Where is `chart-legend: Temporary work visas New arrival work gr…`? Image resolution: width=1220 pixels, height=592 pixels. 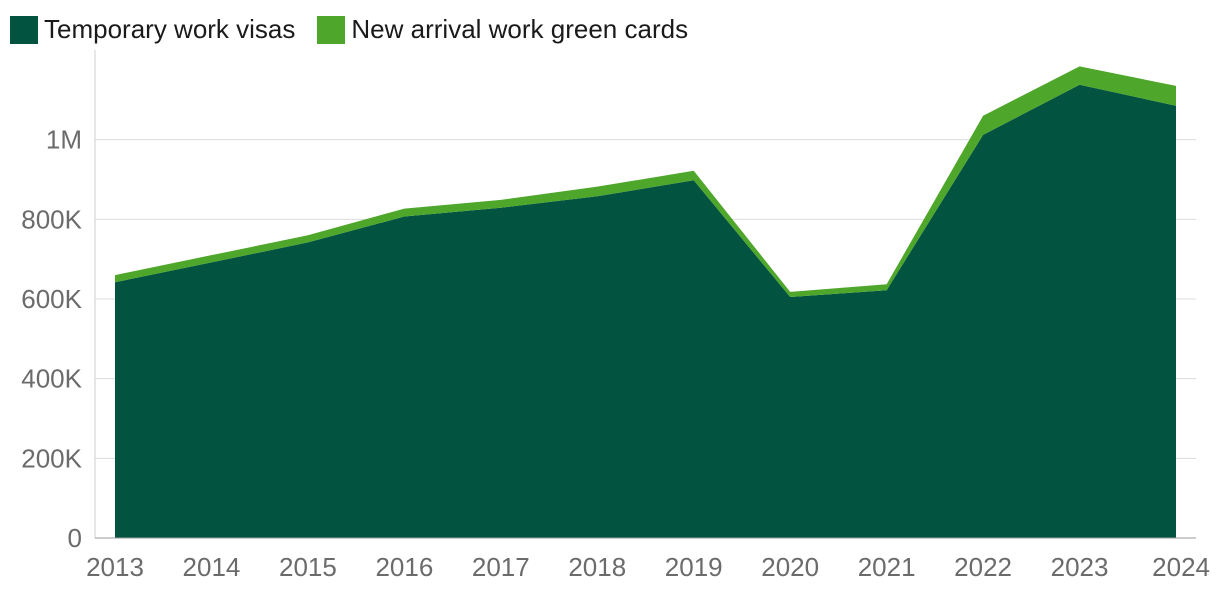 chart-legend: Temporary work visas New arrival work gr… is located at coordinates (360, 29).